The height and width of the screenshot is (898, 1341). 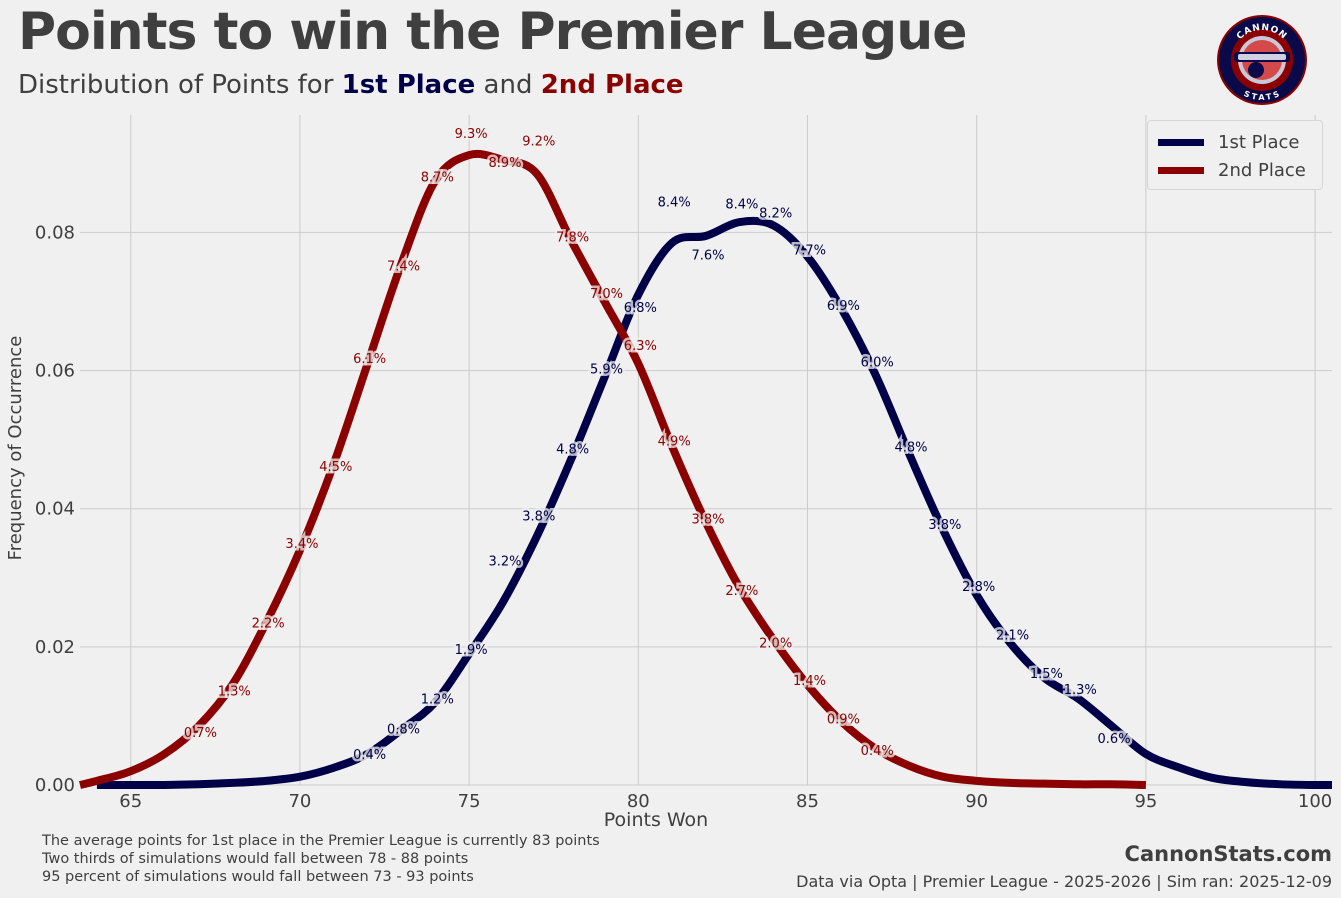 I want to click on point-label: 2.0%, so click(x=775, y=644).